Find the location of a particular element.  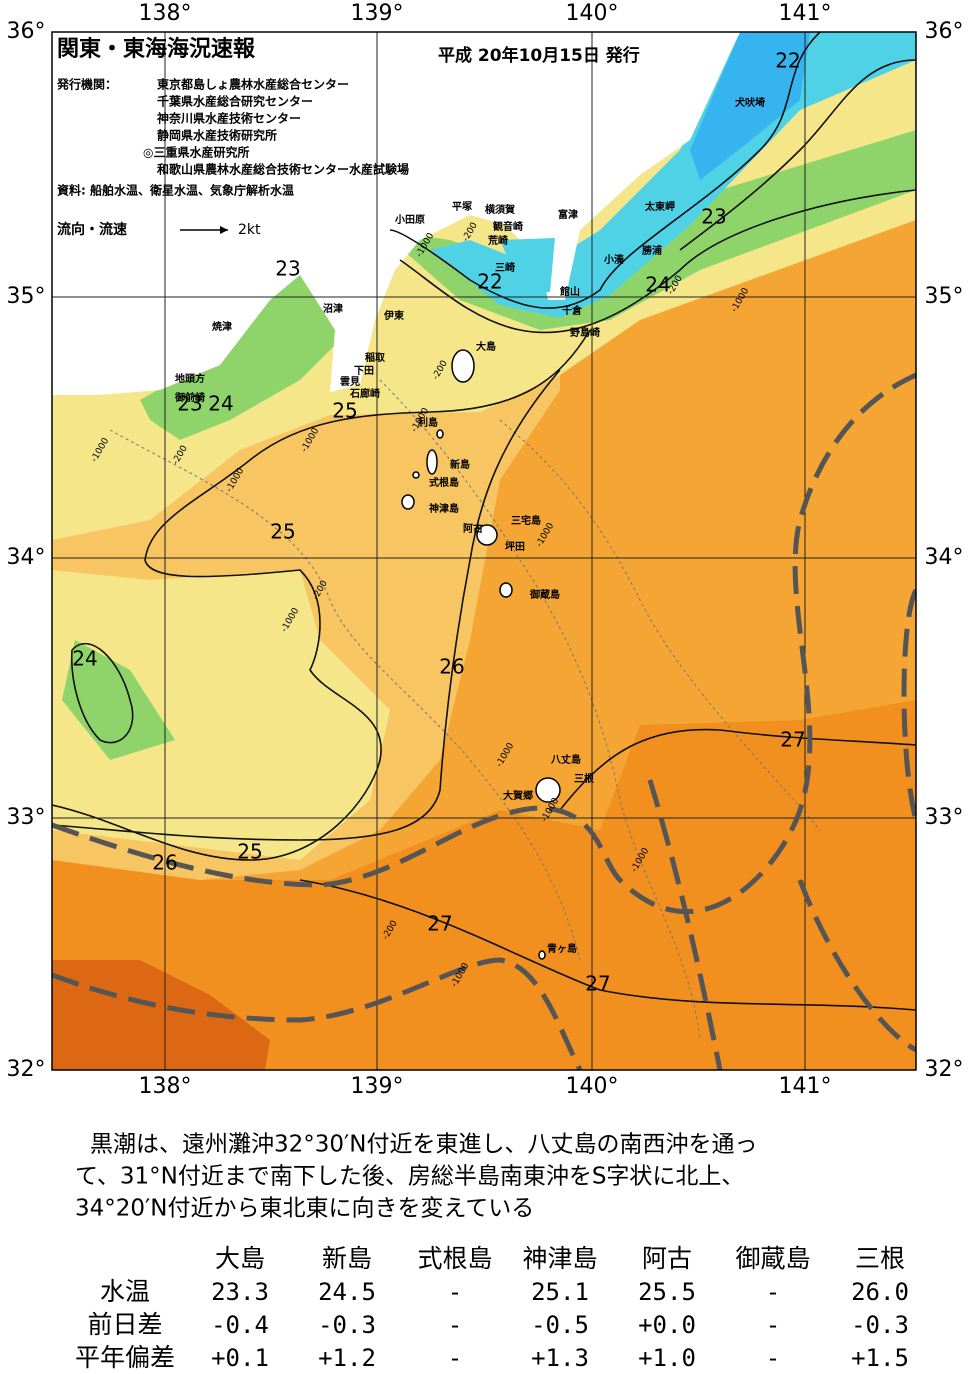

place-name: 平塚 is located at coordinates (462, 206).